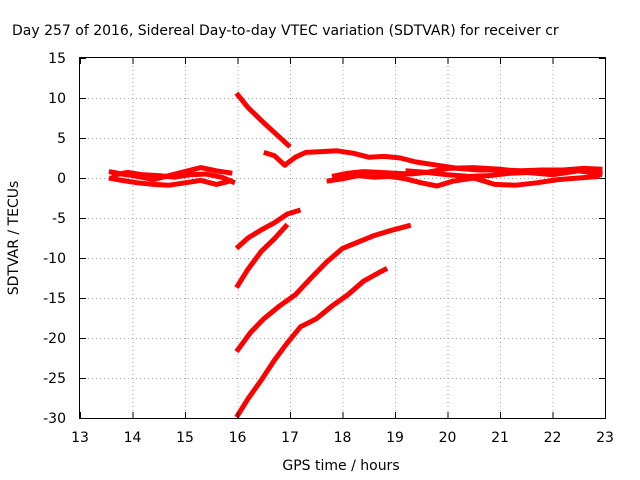 Image resolution: width=640 pixels, height=480 pixels. I want to click on x-tick-label: 17, so click(290, 438).